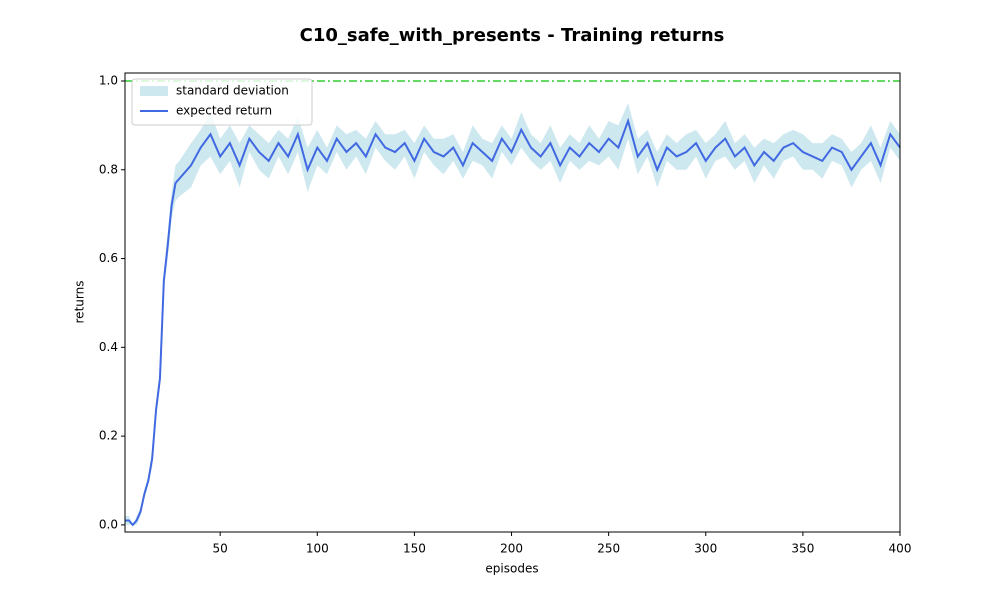  Describe the element at coordinates (511, 549) in the screenshot. I see `x-tick-label: 200` at that location.